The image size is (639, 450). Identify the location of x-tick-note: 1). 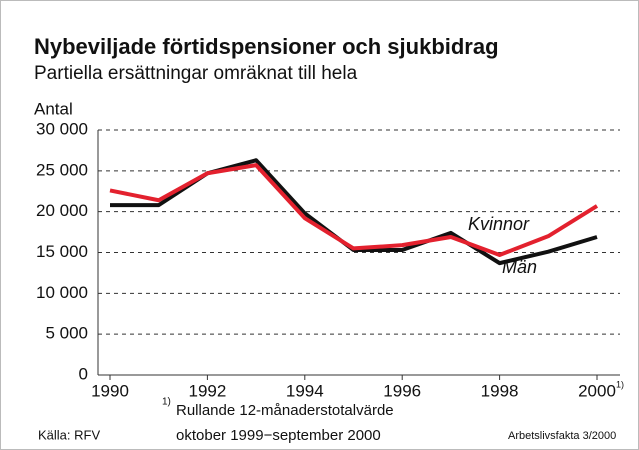
(620, 384).